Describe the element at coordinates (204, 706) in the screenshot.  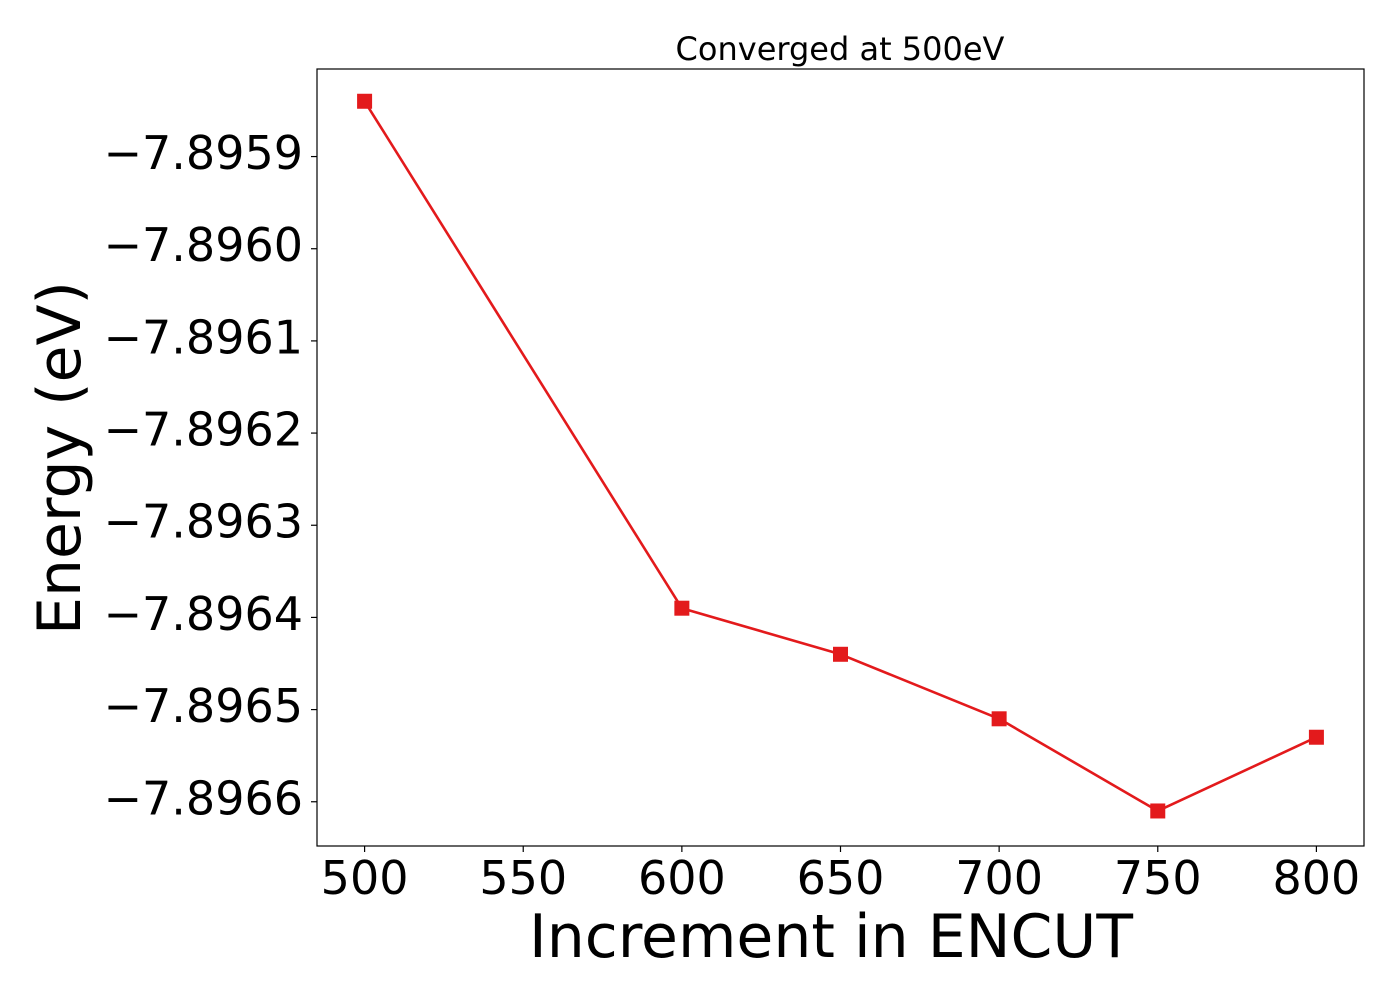
I see `y-tick-label: −7.8965` at that location.